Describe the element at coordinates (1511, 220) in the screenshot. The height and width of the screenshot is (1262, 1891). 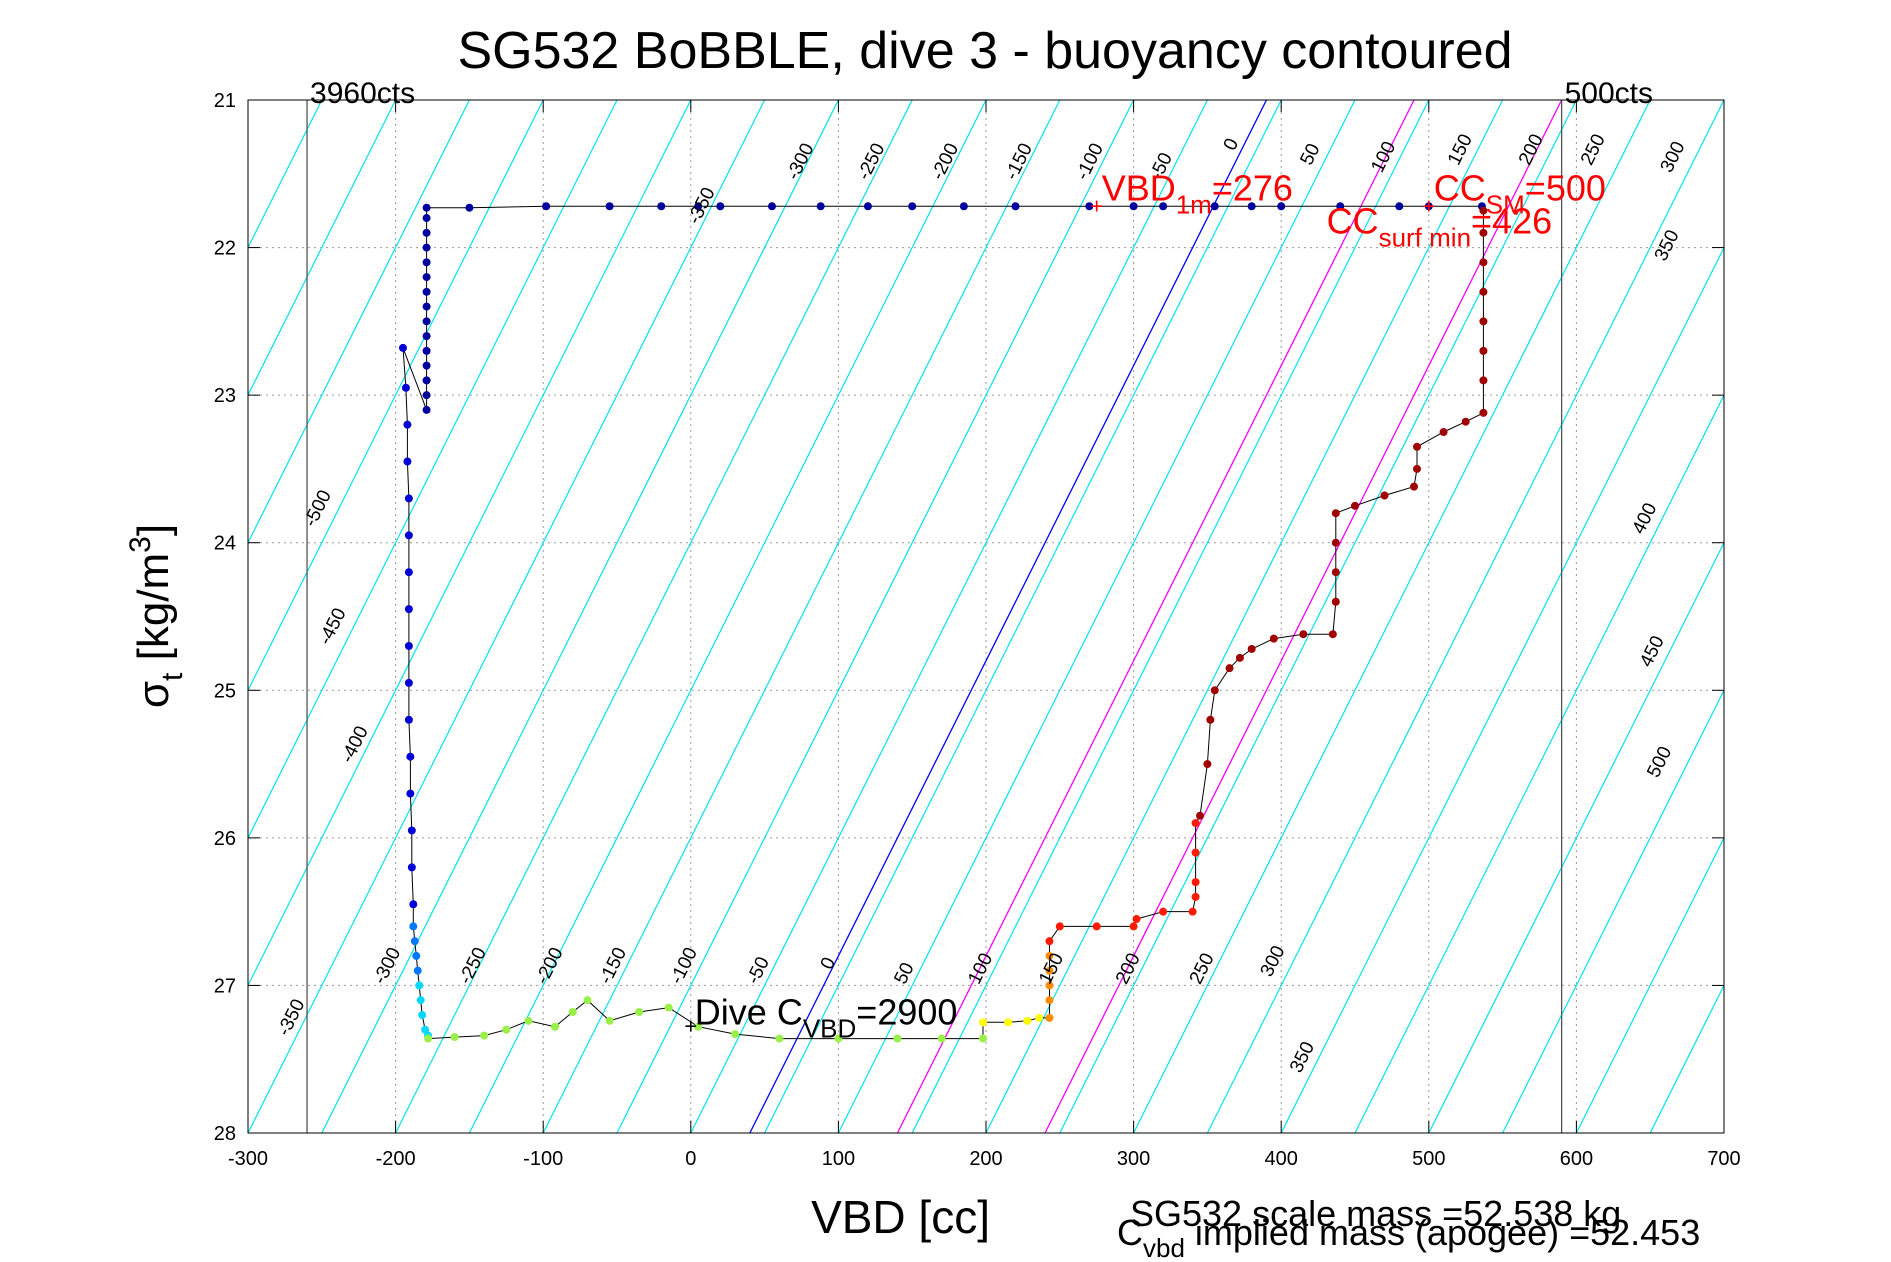
I see `annotation-value: =426` at that location.